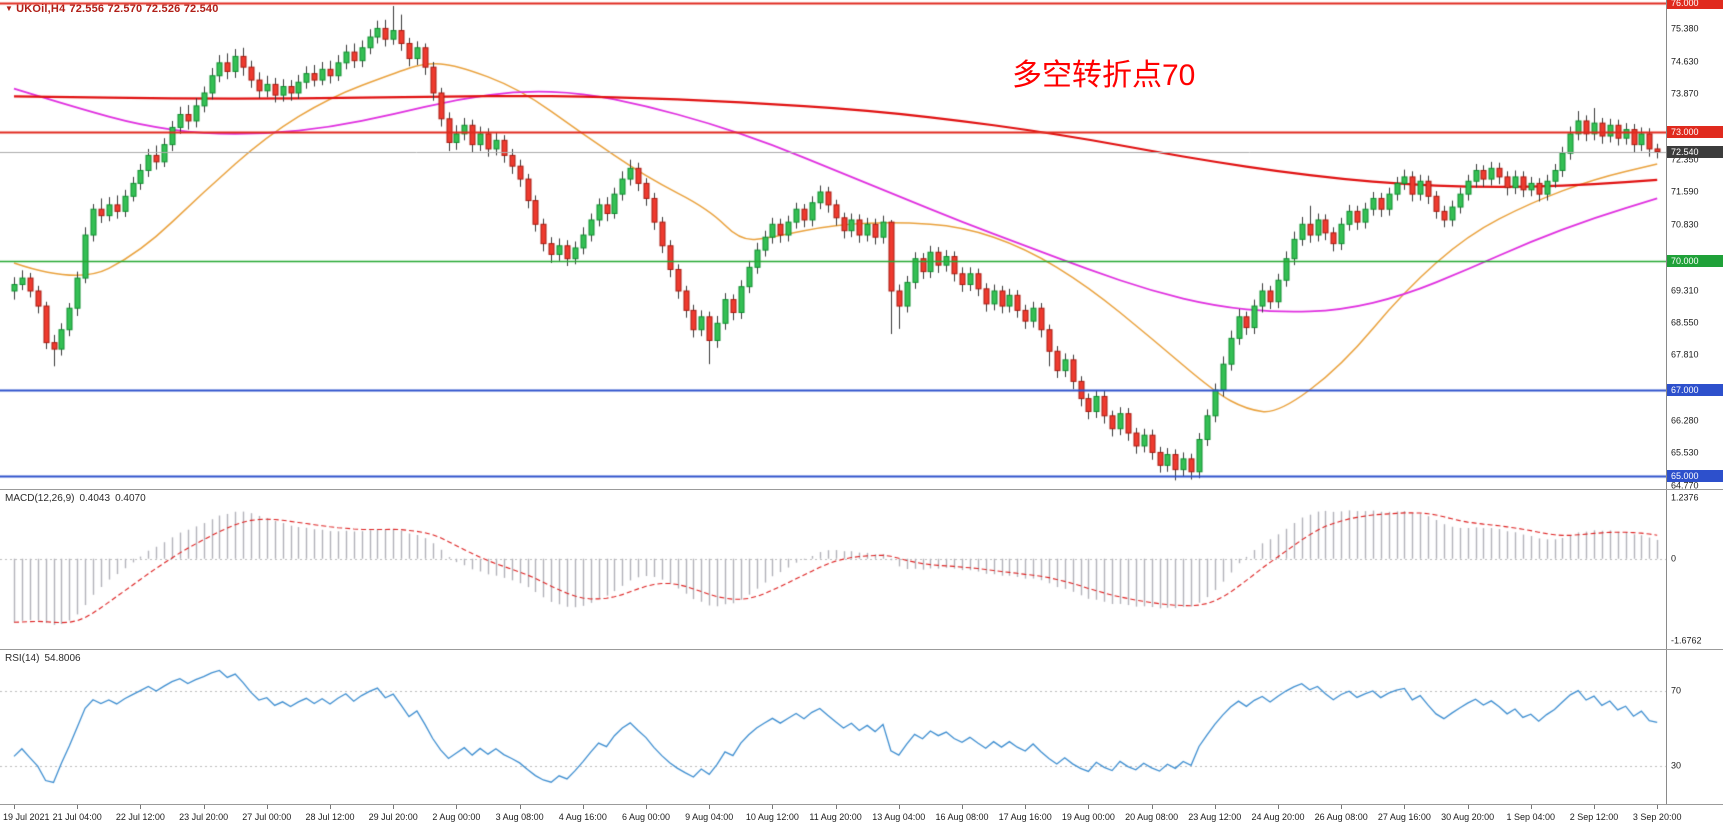  Describe the element at coordinates (1685, 159) in the screenshot. I see `price-axis-label: 72.350` at that location.